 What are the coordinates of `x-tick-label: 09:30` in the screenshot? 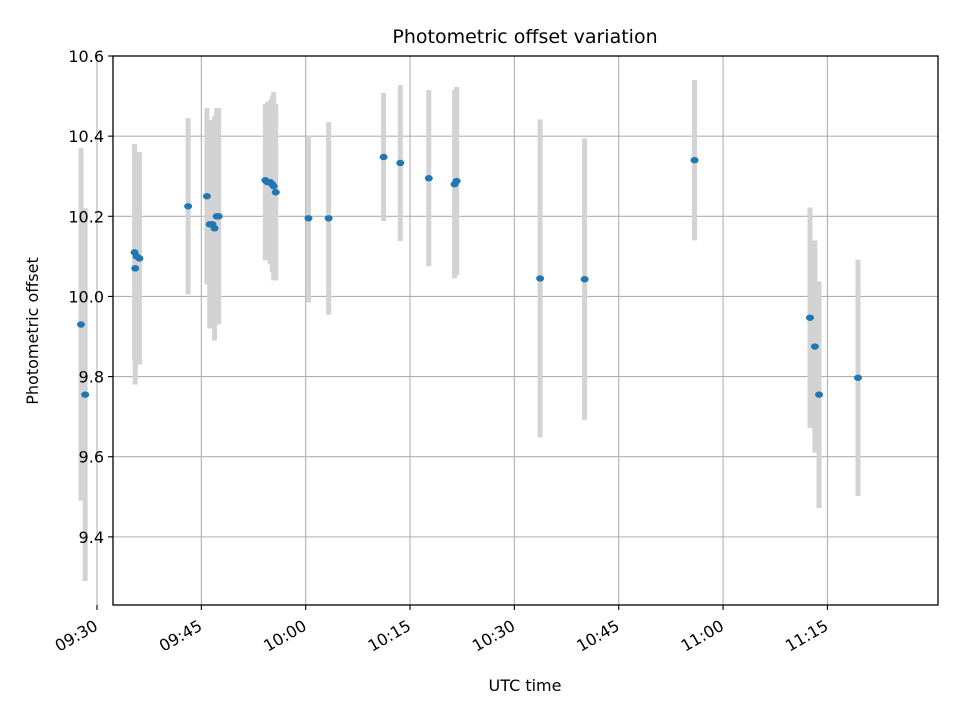 It's located at (76, 636).